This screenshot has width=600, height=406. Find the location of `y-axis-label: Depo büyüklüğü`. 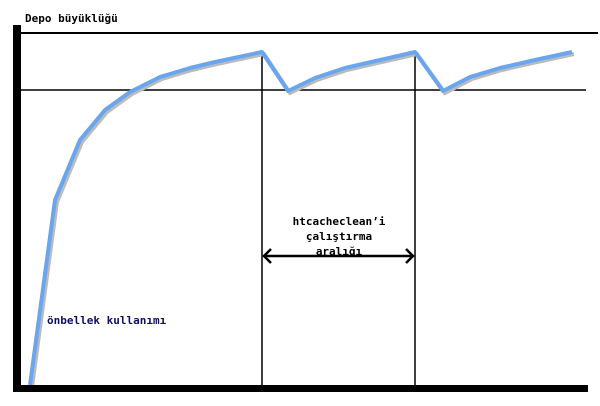

y-axis-label: Depo büyüklüğü is located at coordinates (71, 18).